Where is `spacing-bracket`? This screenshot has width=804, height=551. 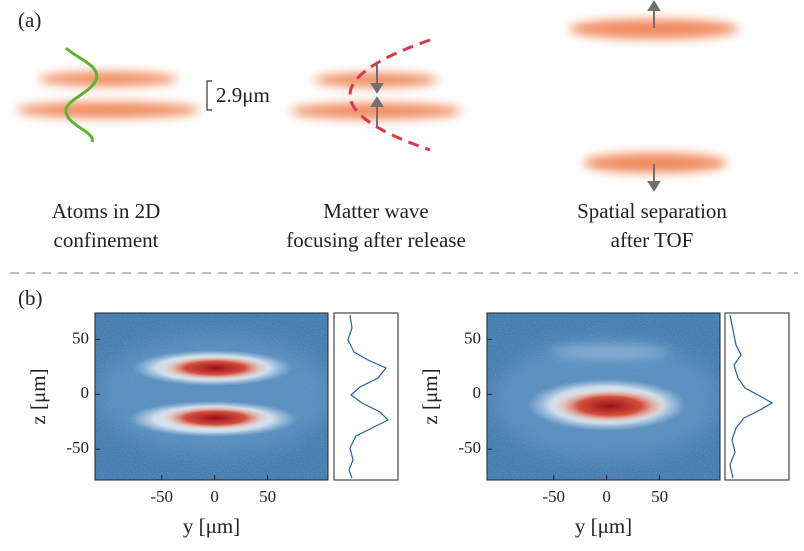 spacing-bracket is located at coordinates (209, 95).